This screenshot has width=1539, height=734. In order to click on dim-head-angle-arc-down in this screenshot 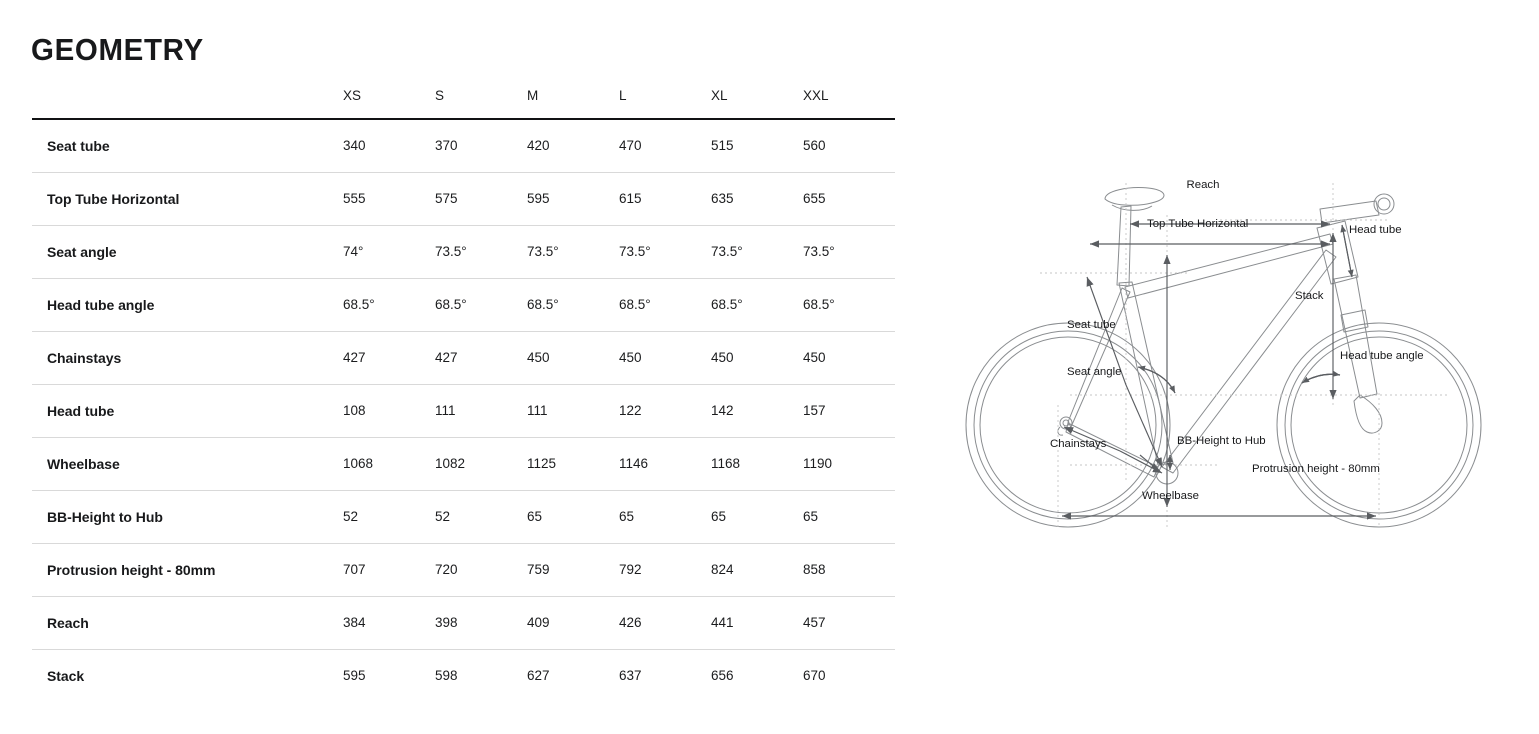, I will do `click(1321, 378)`.